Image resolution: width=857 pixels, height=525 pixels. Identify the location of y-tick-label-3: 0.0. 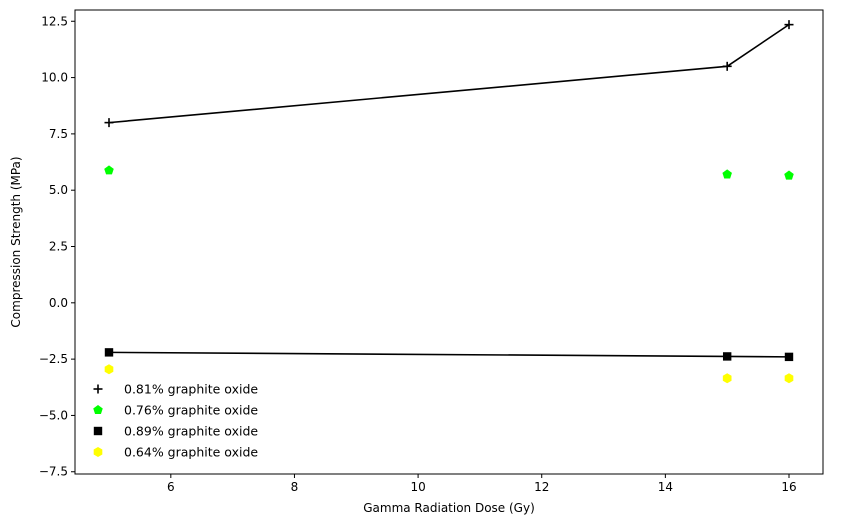
(58, 303).